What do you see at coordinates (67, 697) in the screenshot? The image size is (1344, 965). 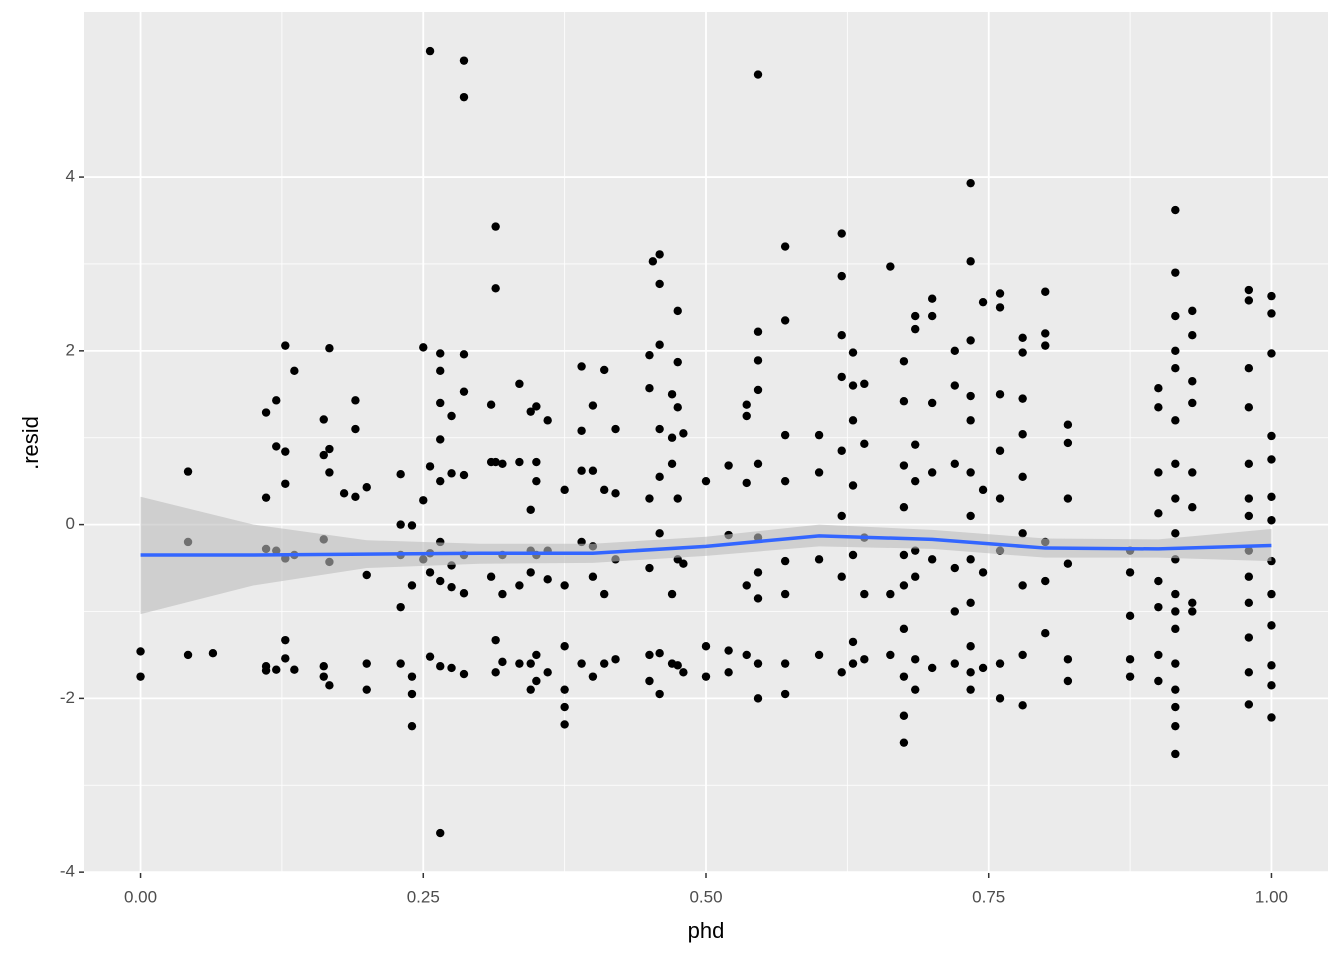 I see `y-tick-label: -2` at bounding box center [67, 697].